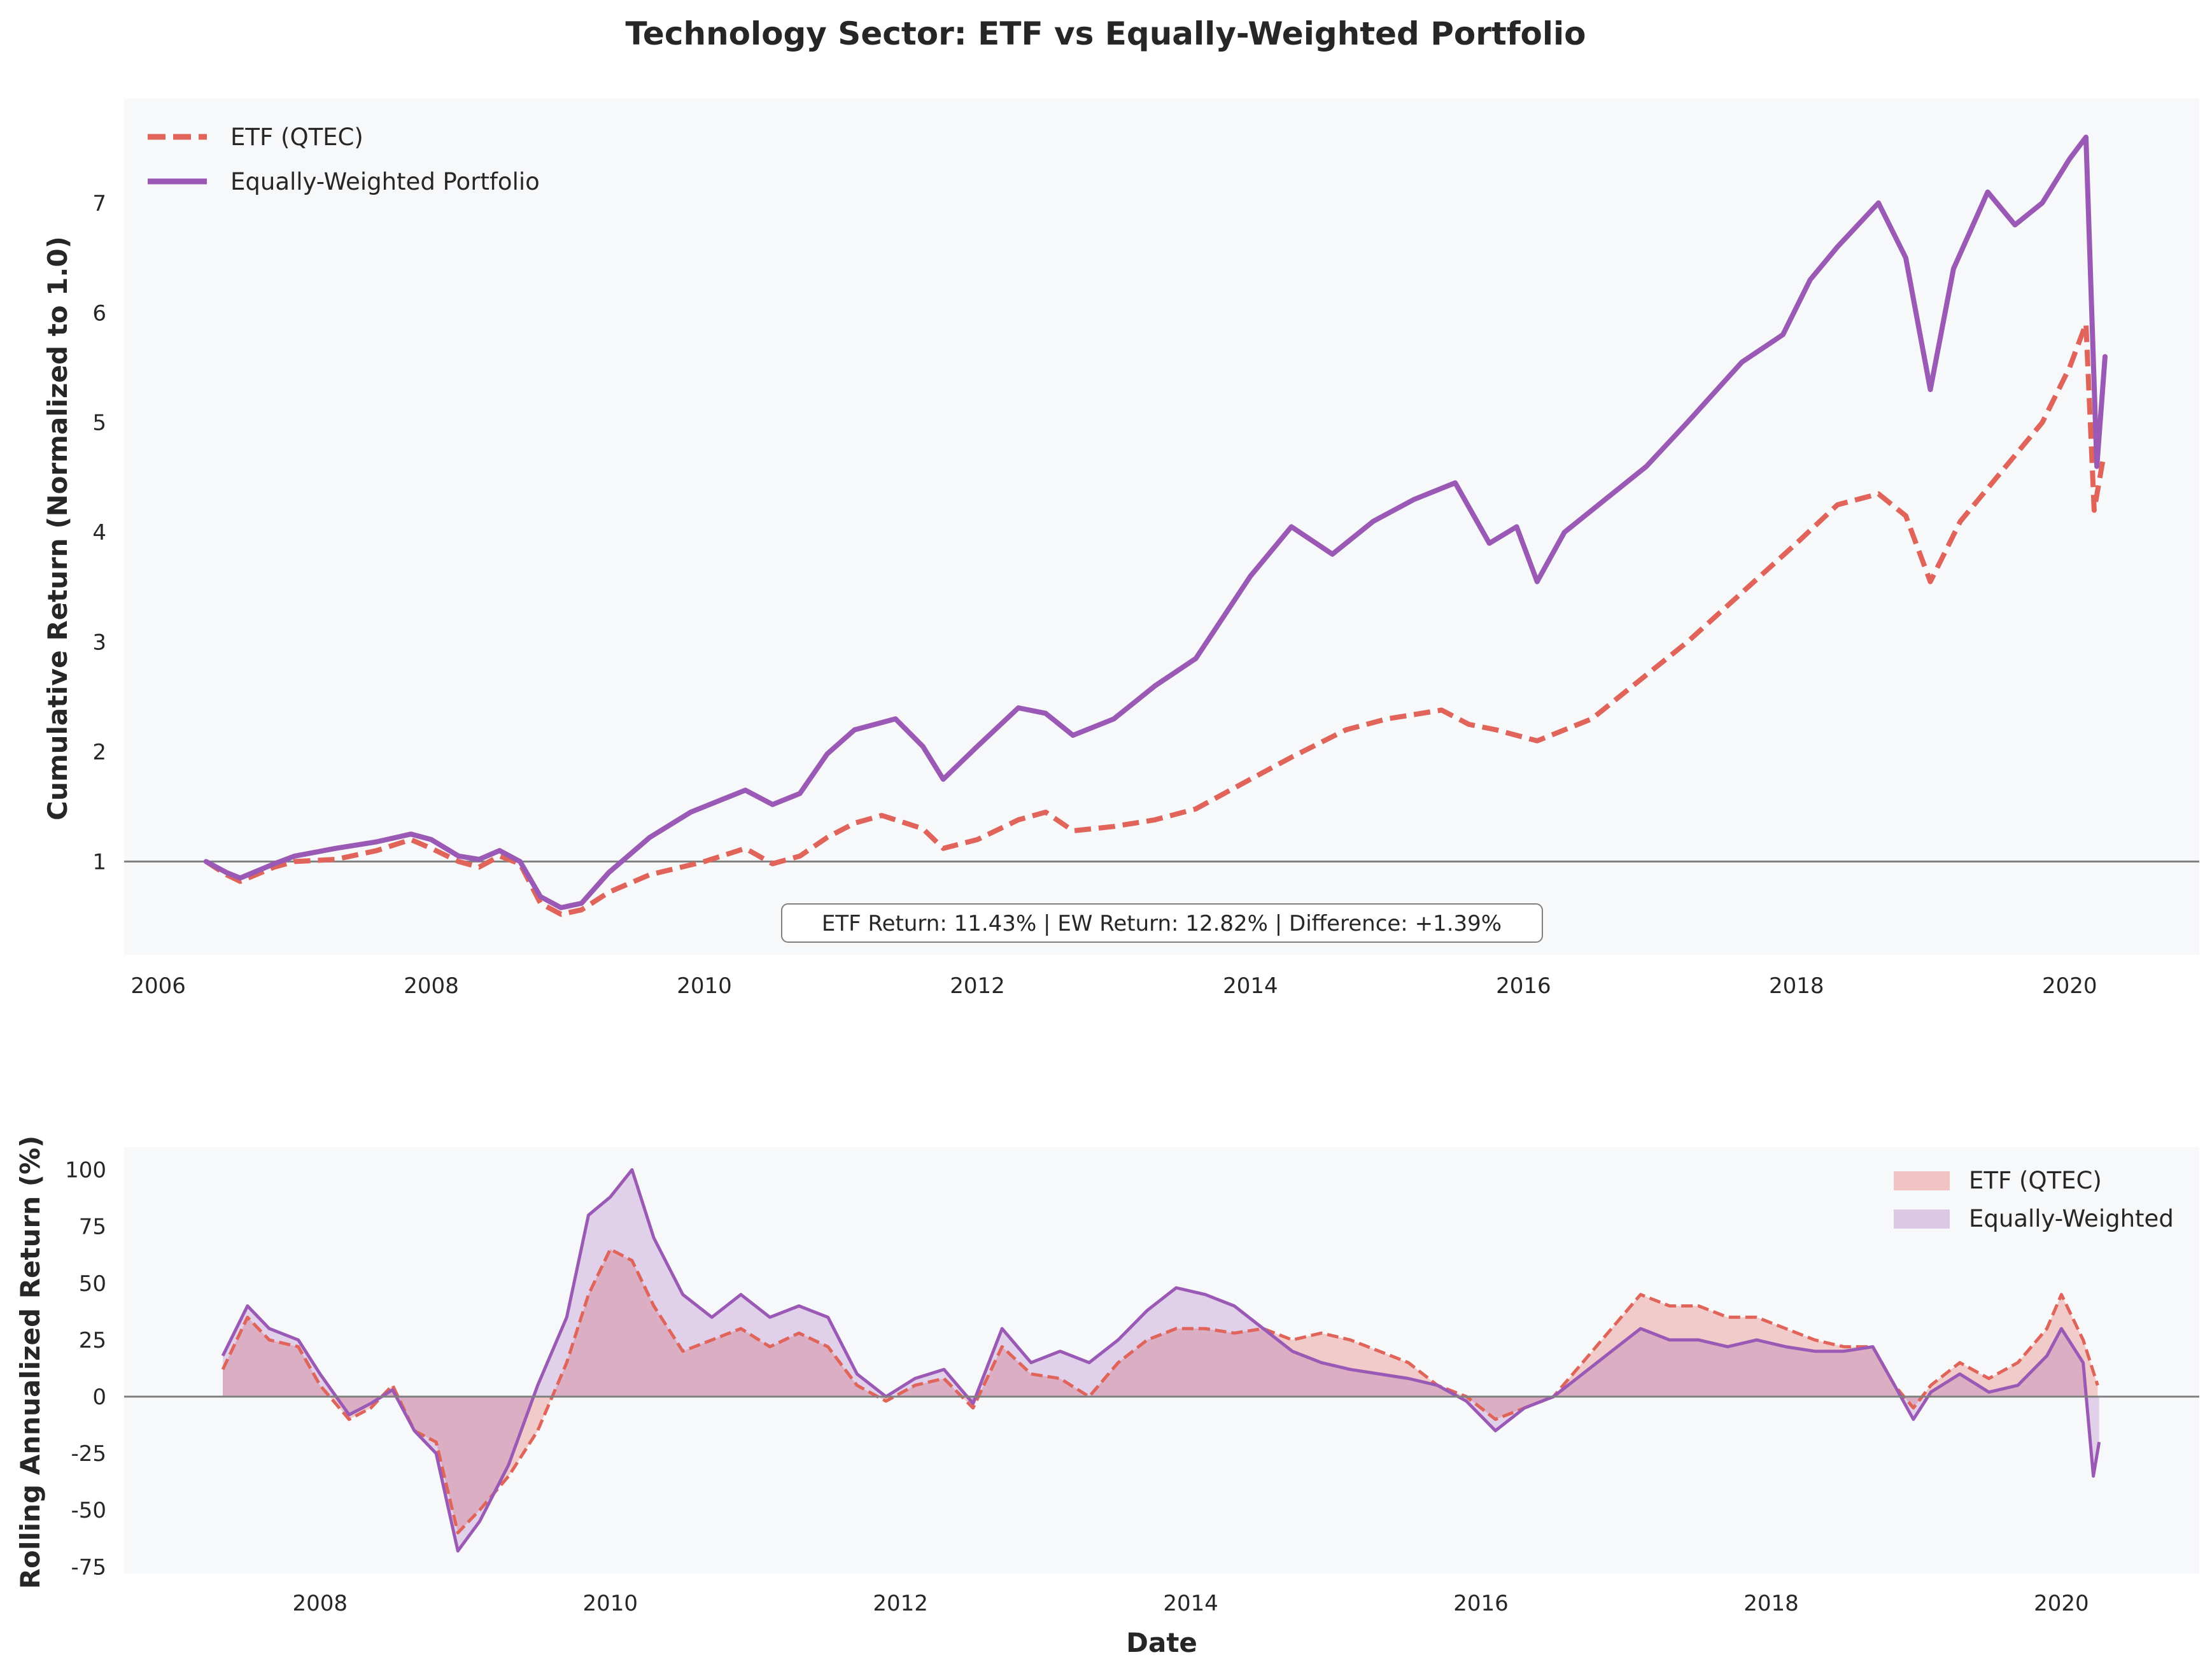 The height and width of the screenshot is (1671, 2212). I want to click on y-tick-label: 3, so click(99, 643).